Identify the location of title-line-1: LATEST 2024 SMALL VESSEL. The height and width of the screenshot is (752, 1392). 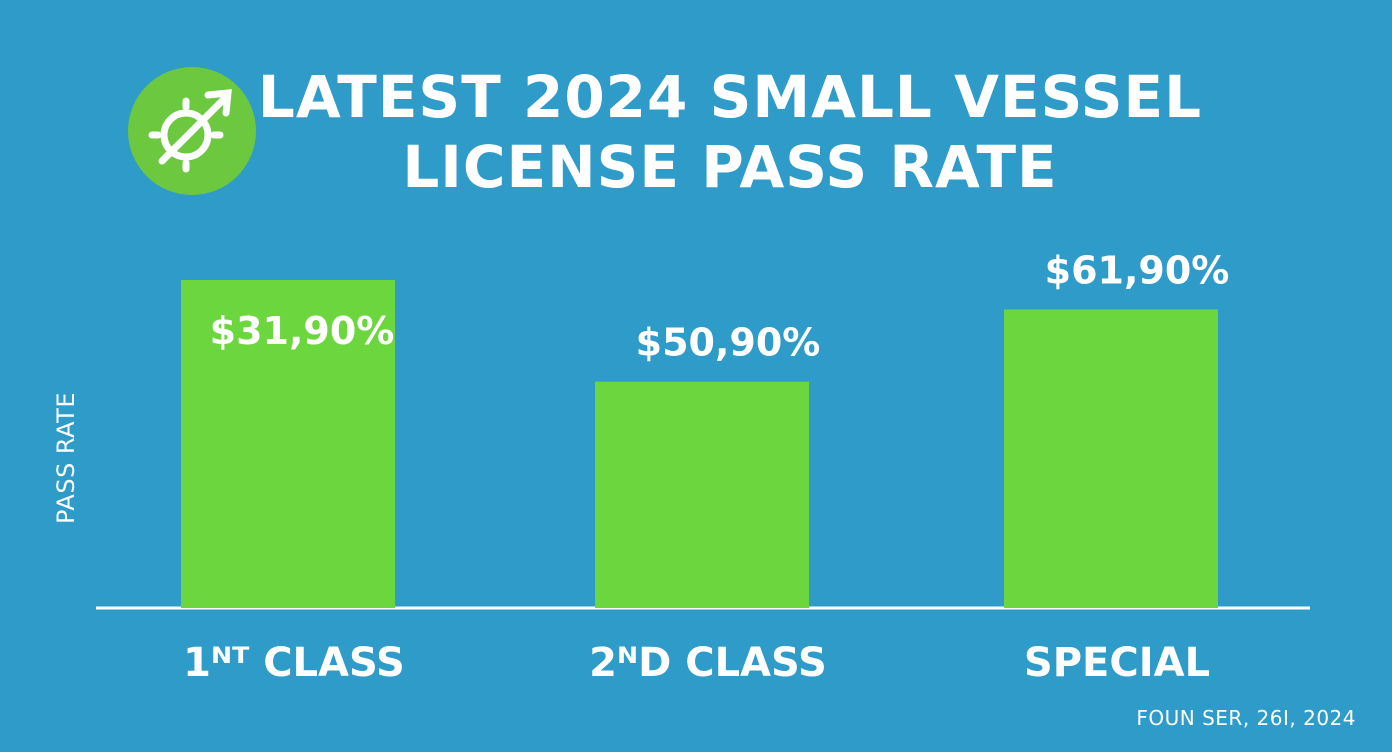
(730, 97).